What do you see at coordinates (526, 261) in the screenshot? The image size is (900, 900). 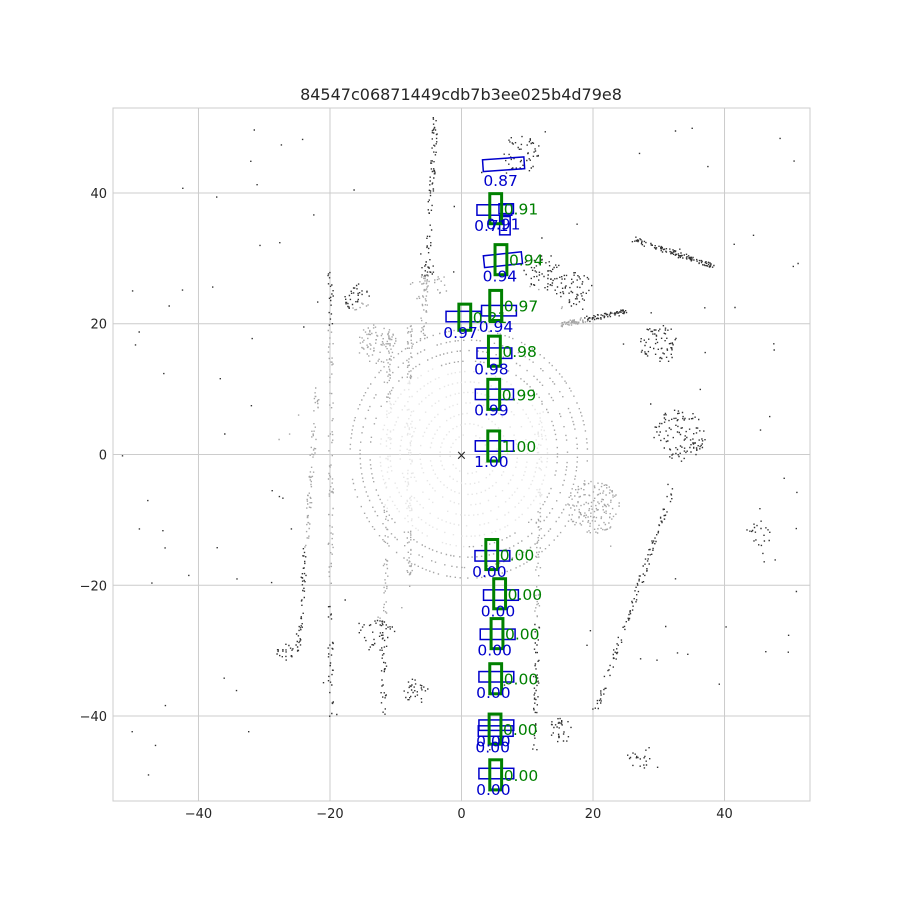 I see `ground-truth-score-label: 0.94` at bounding box center [526, 261].